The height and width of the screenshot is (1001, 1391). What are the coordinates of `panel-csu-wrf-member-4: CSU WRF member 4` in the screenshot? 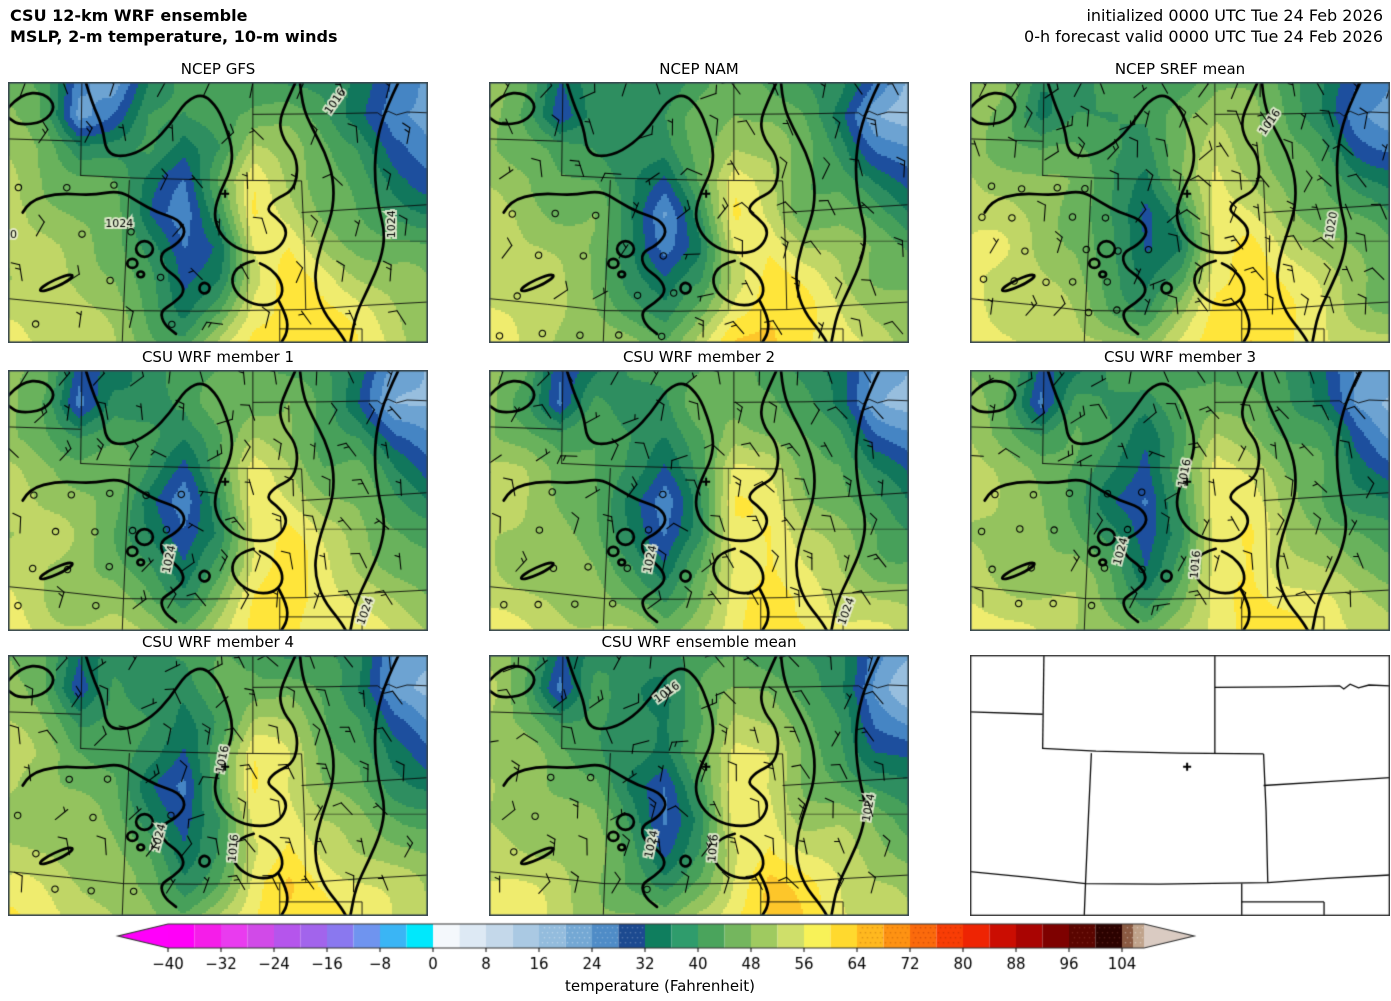 It's located at (218, 774).